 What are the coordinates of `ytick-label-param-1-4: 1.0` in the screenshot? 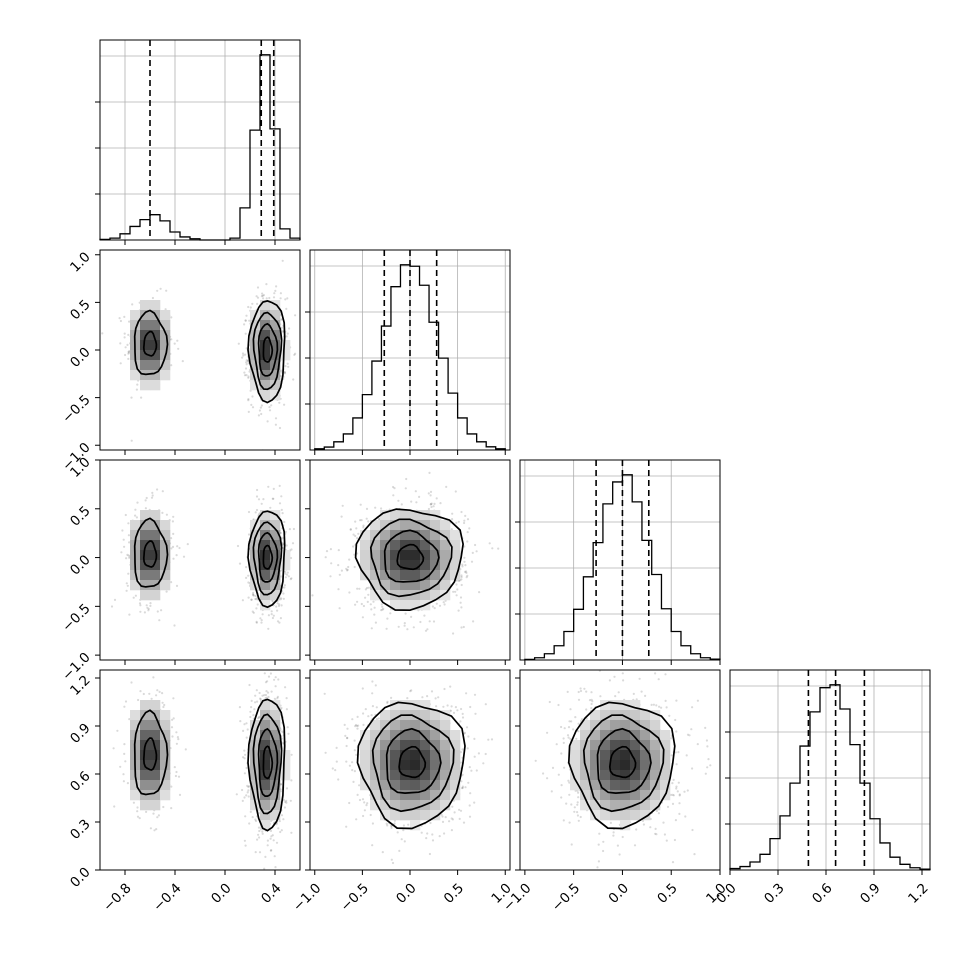 It's located at (80, 262).